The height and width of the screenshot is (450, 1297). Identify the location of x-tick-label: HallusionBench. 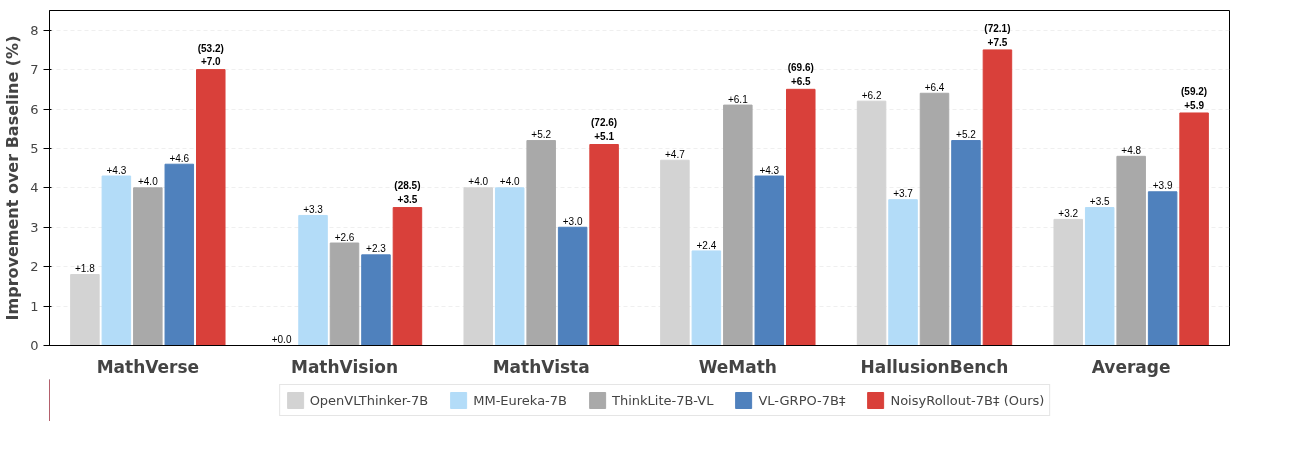
(934, 366).